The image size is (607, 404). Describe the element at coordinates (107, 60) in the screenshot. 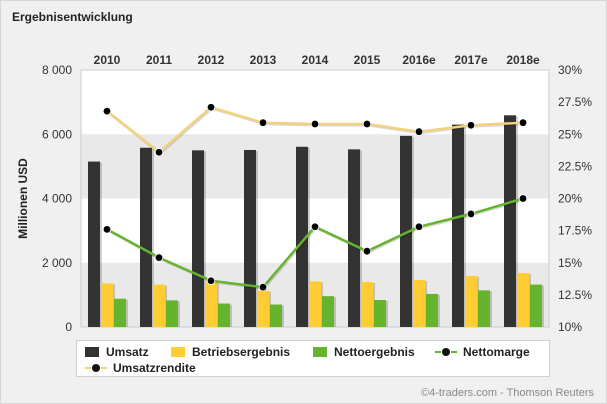

I see `x-category-label: 2010` at that location.